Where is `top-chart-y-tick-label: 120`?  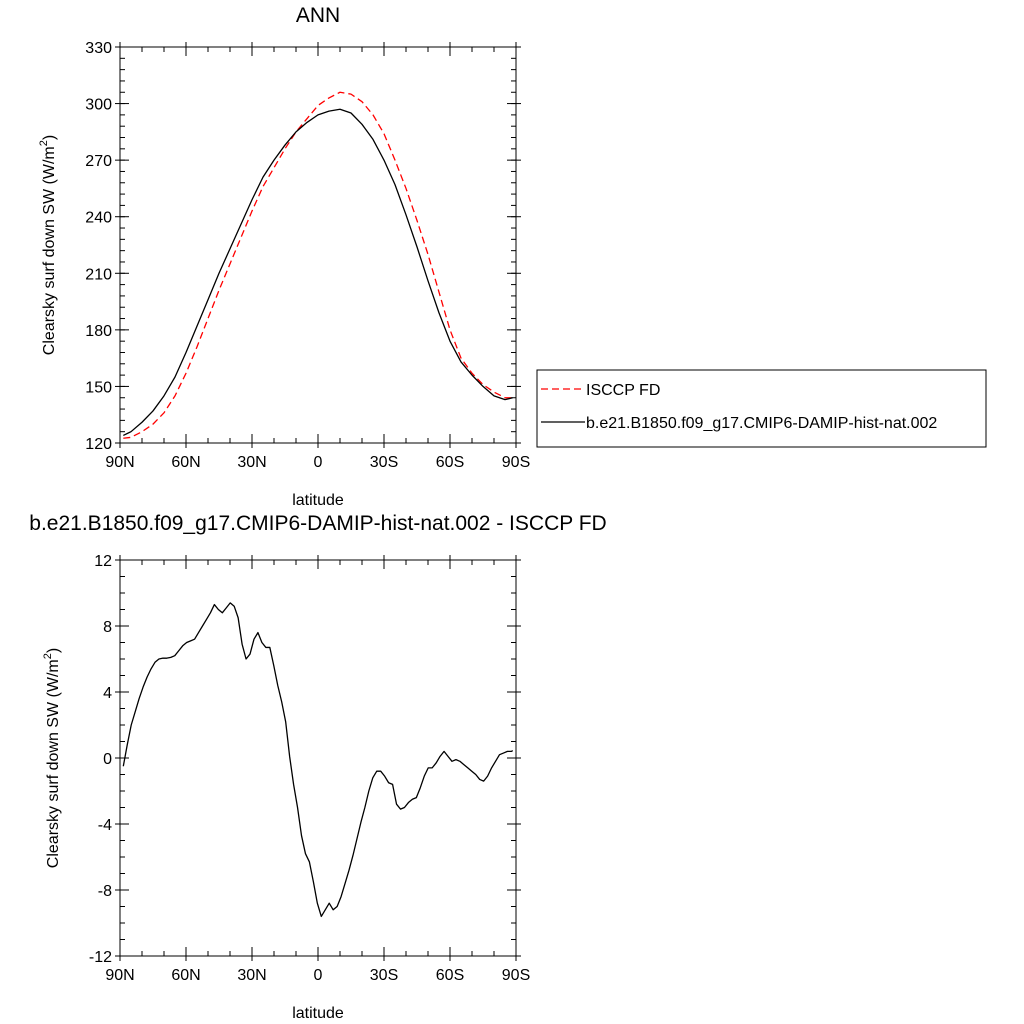 top-chart-y-tick-label: 120 is located at coordinates (98, 444).